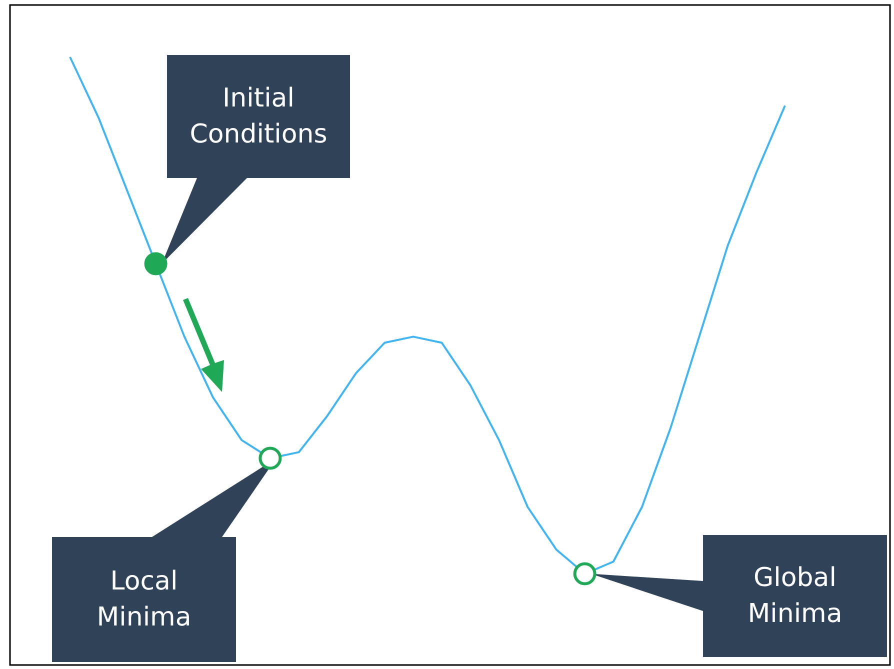 The width and height of the screenshot is (894, 669). Describe the element at coordinates (144, 599) in the screenshot. I see `annotation: Local Minima` at that location.